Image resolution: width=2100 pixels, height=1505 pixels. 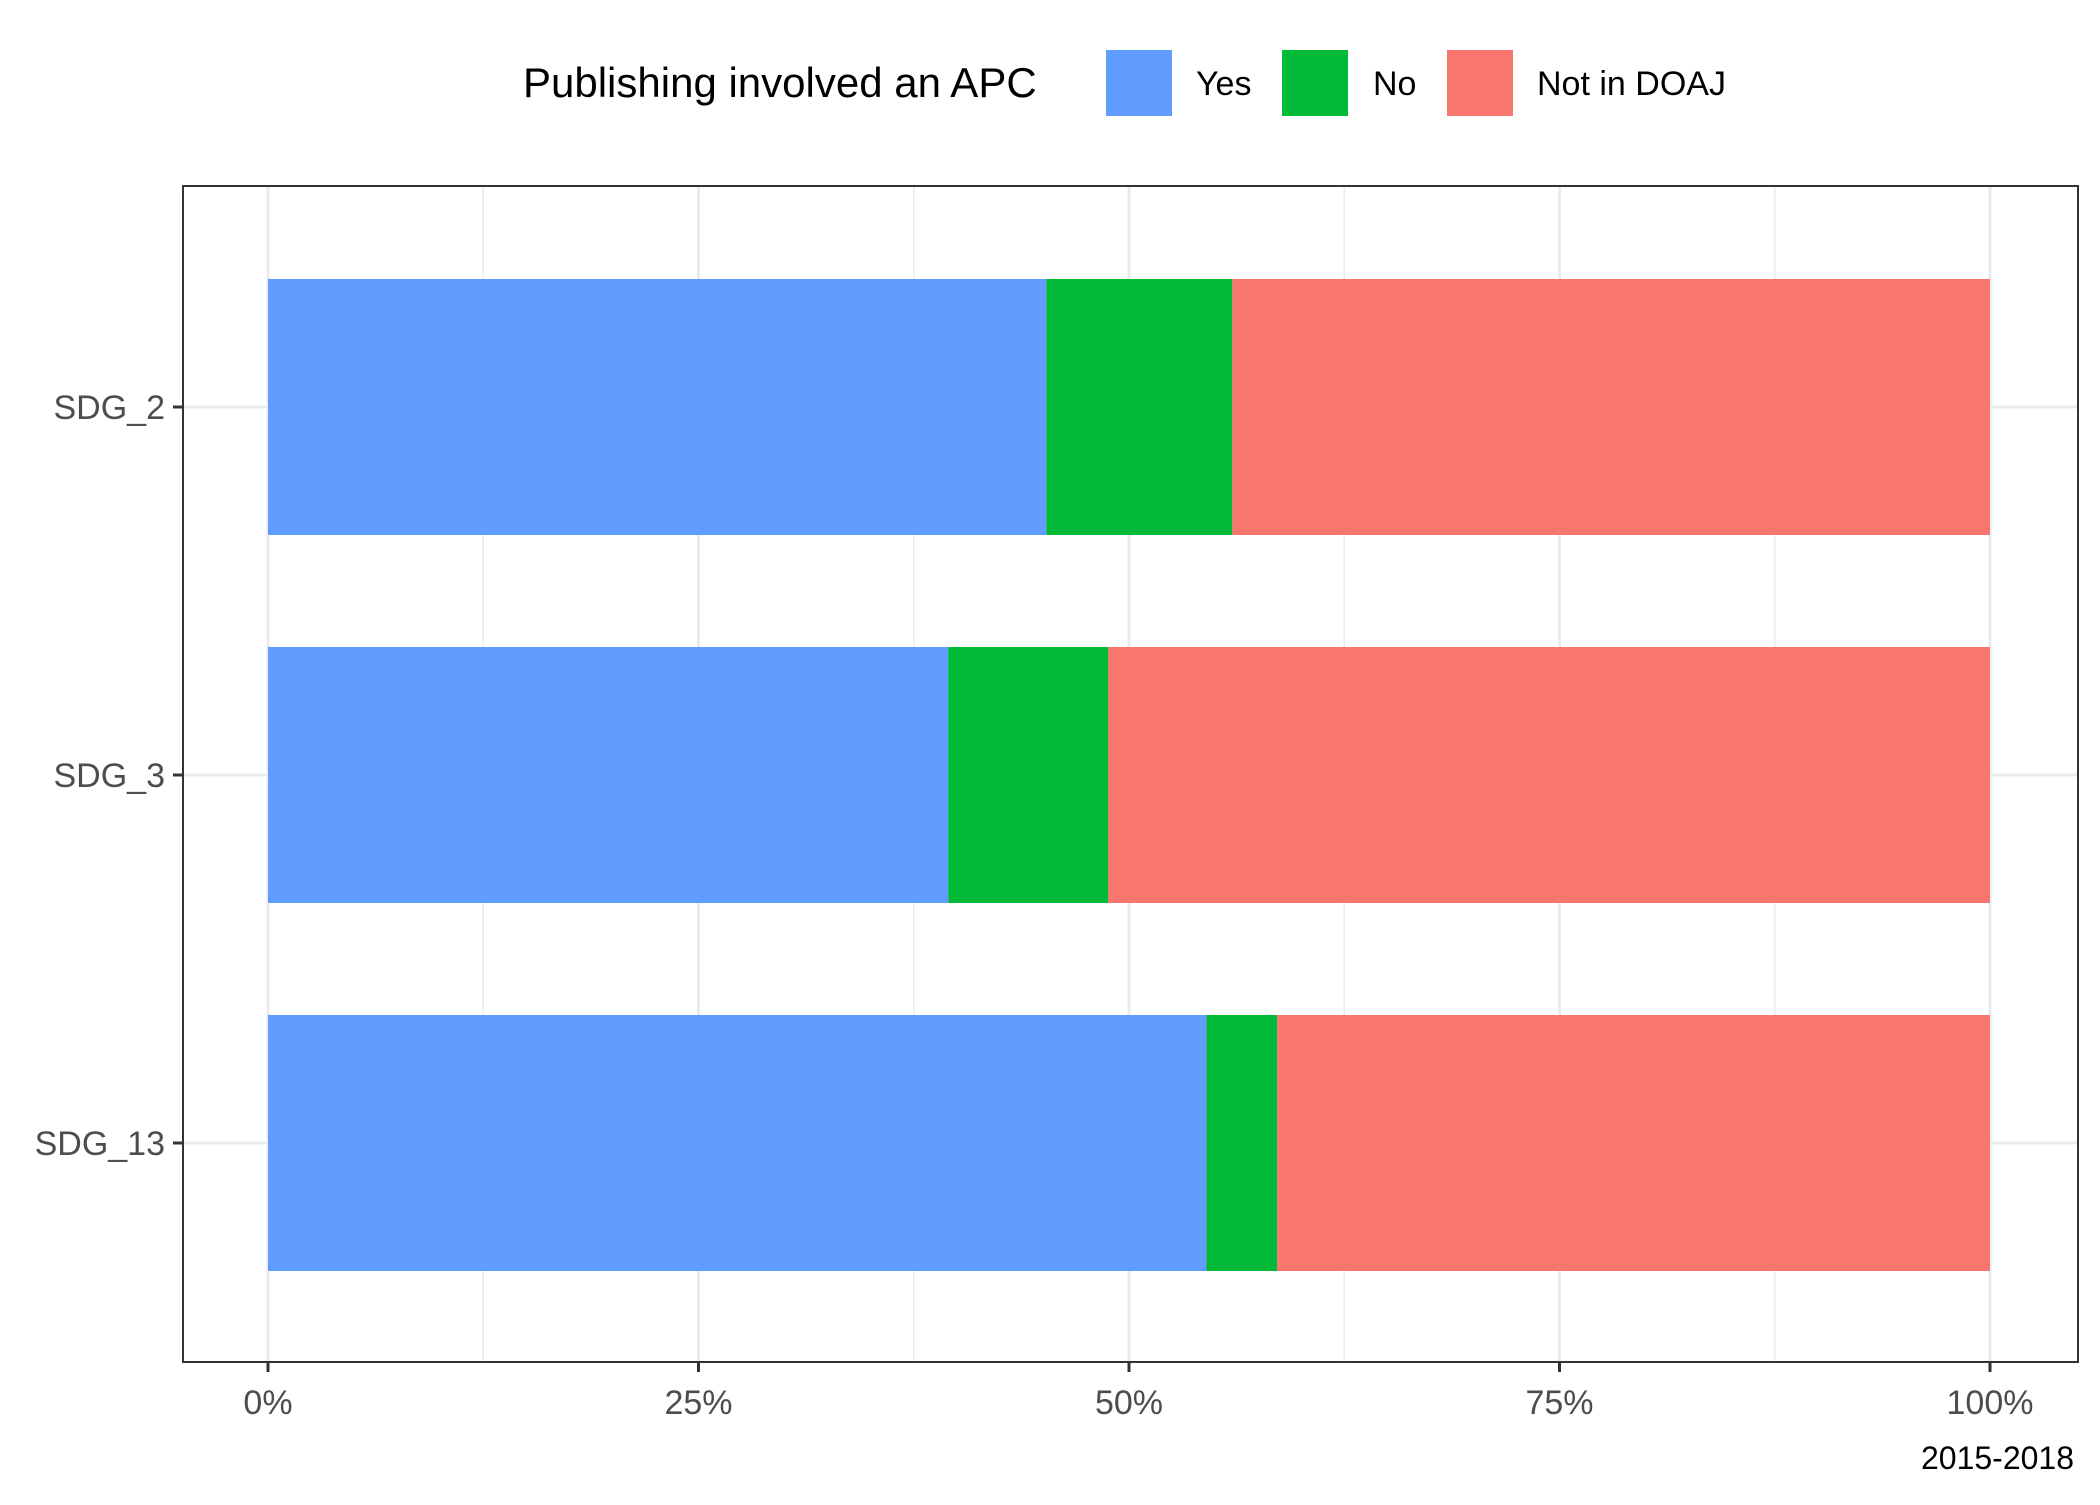 What do you see at coordinates (110, 776) in the screenshot?
I see `y-tick-label-sdg_3: SDG_3` at bounding box center [110, 776].